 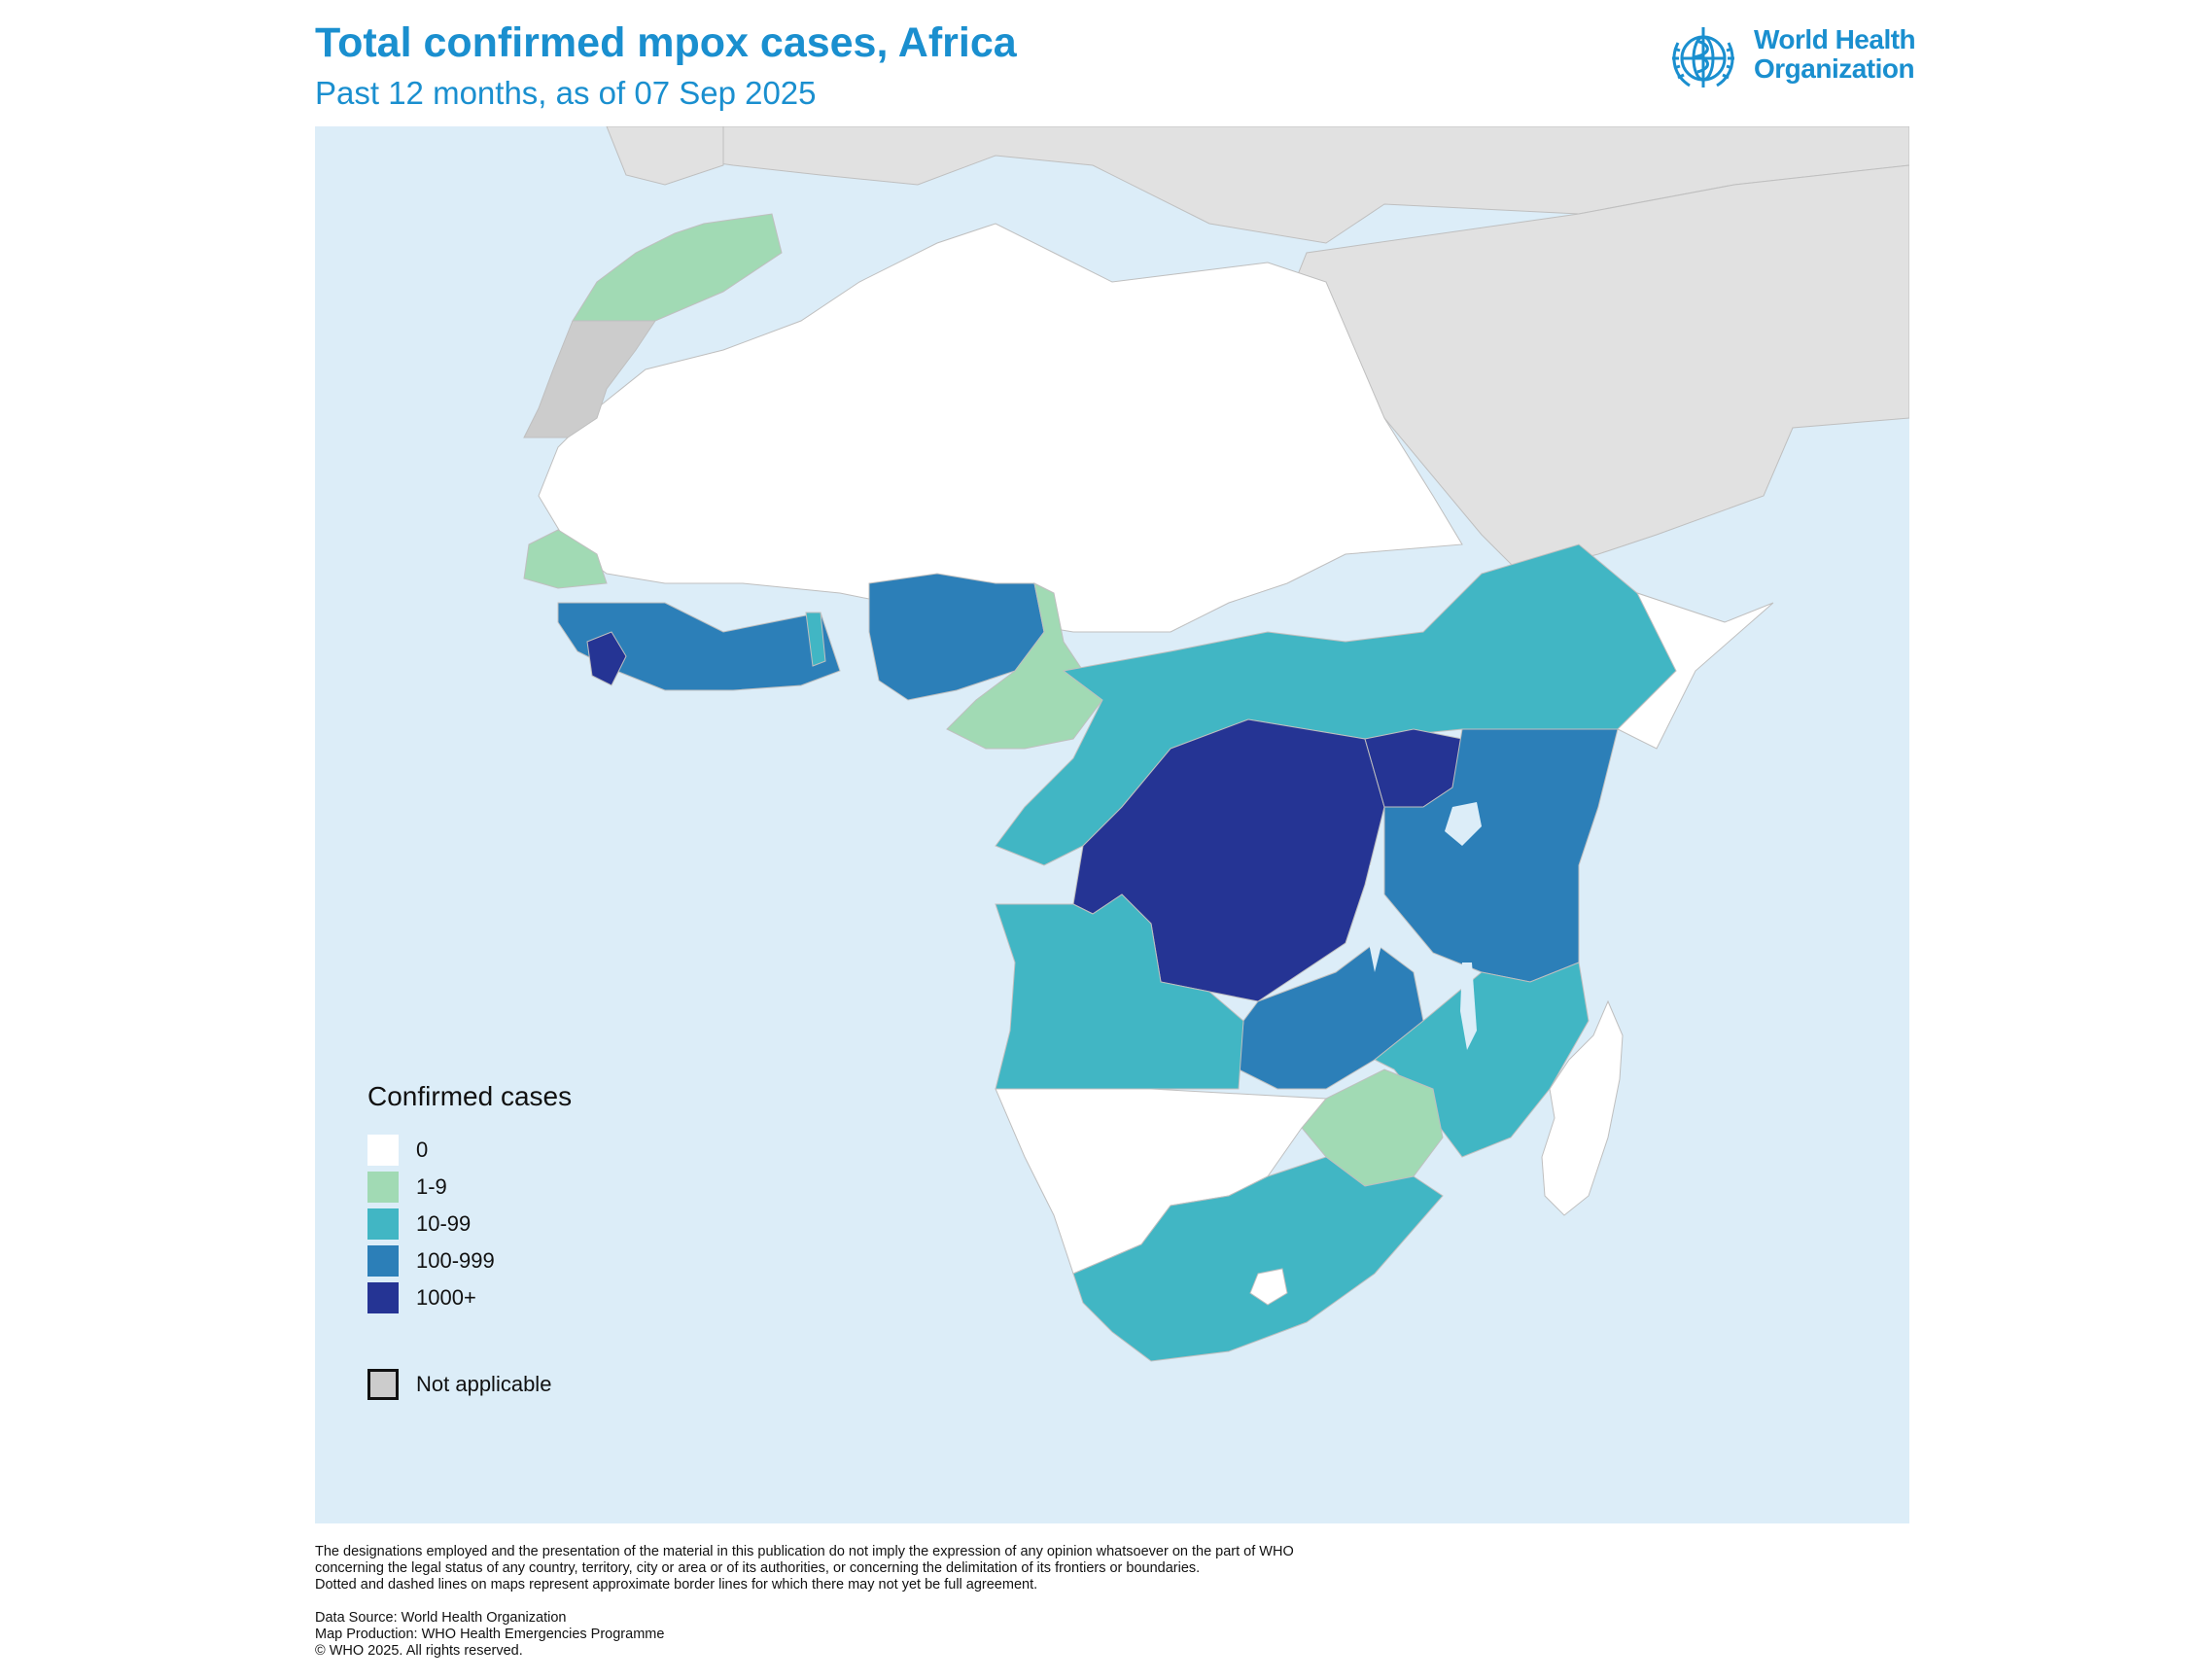 What do you see at coordinates (1463, 824) in the screenshot?
I see `lake-victoria` at bounding box center [1463, 824].